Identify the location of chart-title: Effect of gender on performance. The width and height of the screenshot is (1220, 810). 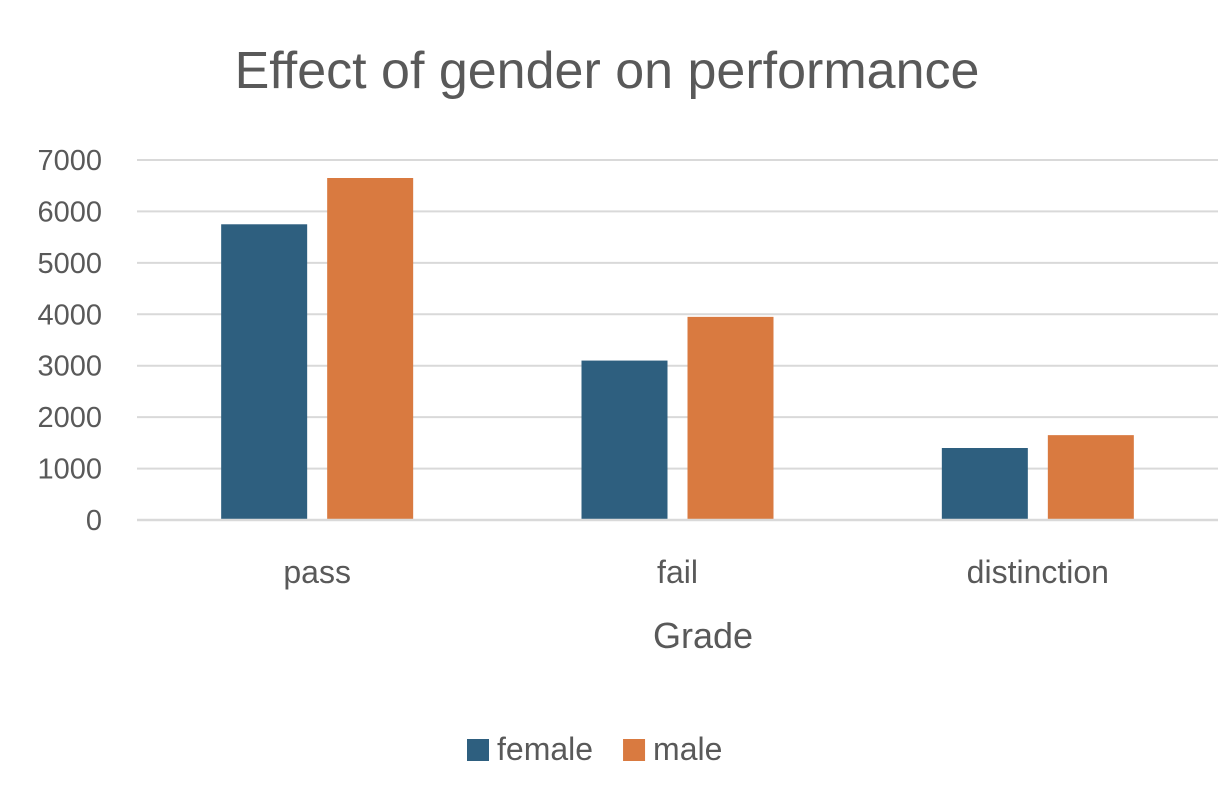
(607, 71).